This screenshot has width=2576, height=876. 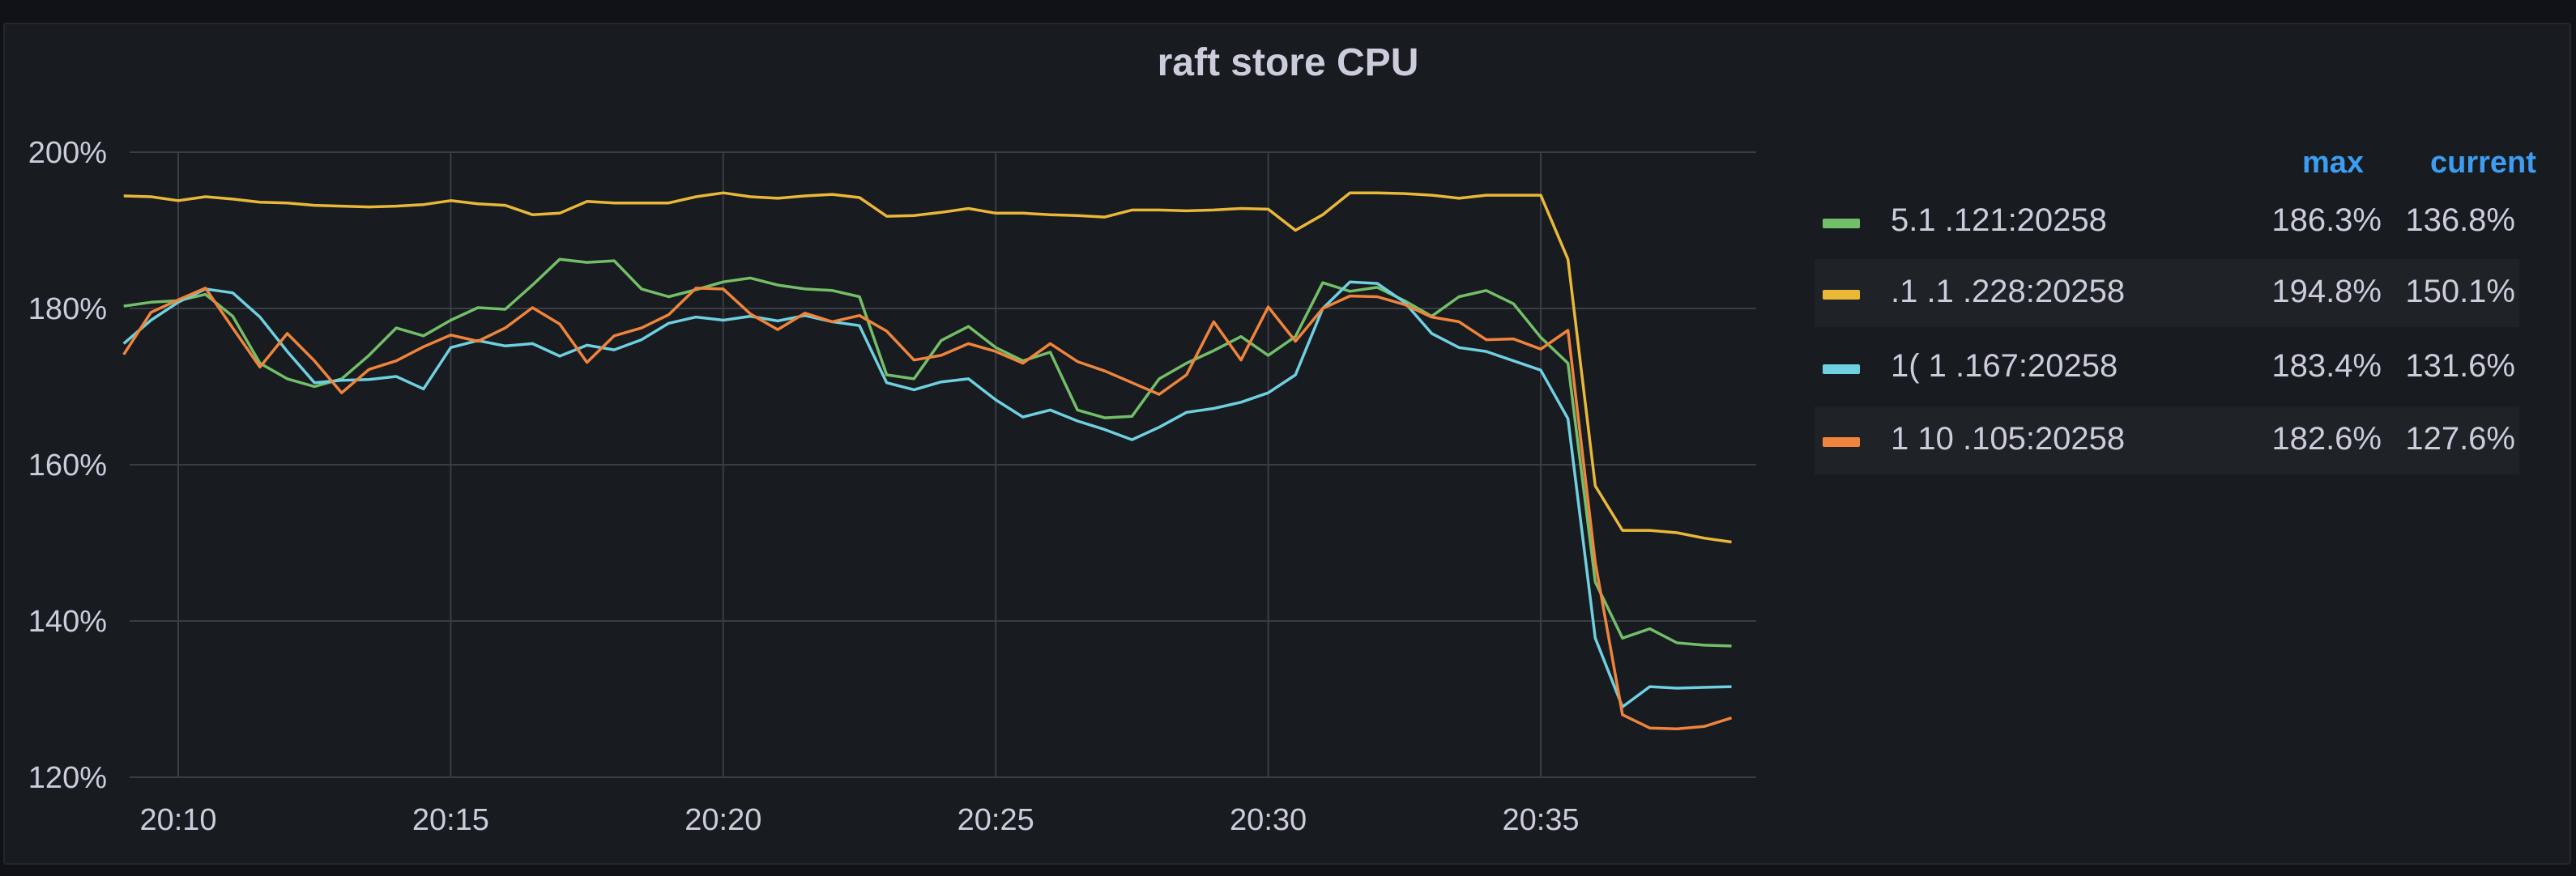 What do you see at coordinates (723, 820) in the screenshot?
I see `x-tick-label: 20:20` at bounding box center [723, 820].